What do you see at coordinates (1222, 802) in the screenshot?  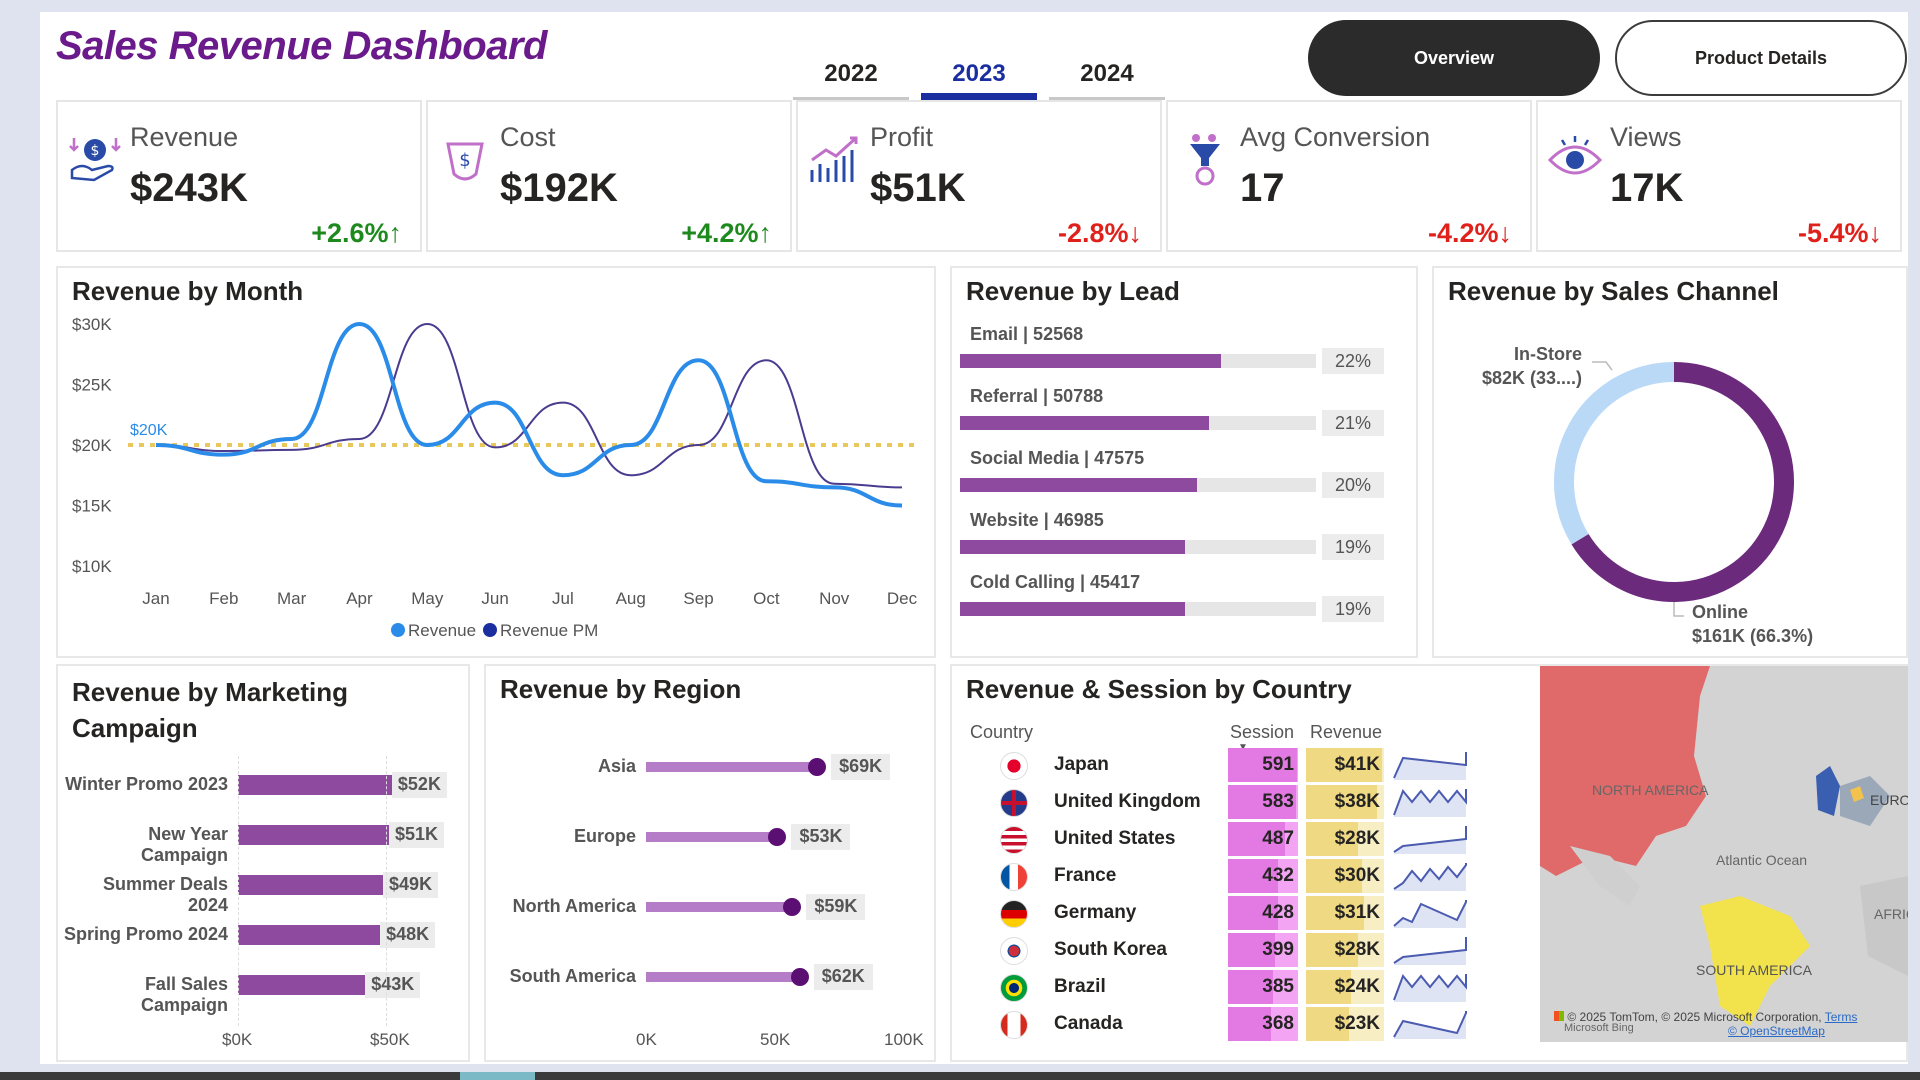 I see `table-row: United Kingdom 583 $38K` at bounding box center [1222, 802].